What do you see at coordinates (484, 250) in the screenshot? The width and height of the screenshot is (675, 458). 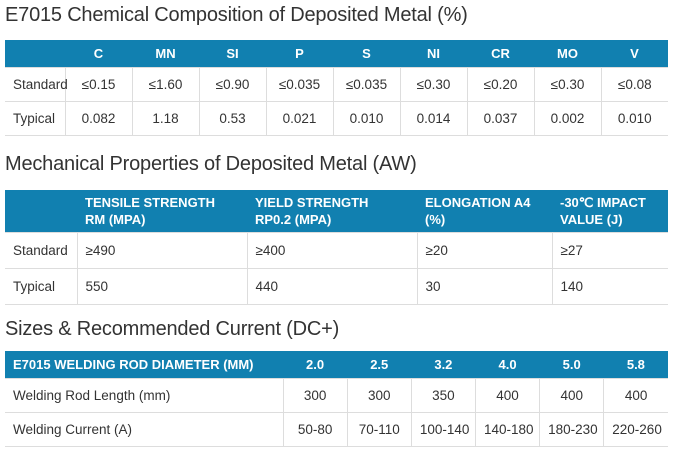 I see `cell-value: ≥20` at bounding box center [484, 250].